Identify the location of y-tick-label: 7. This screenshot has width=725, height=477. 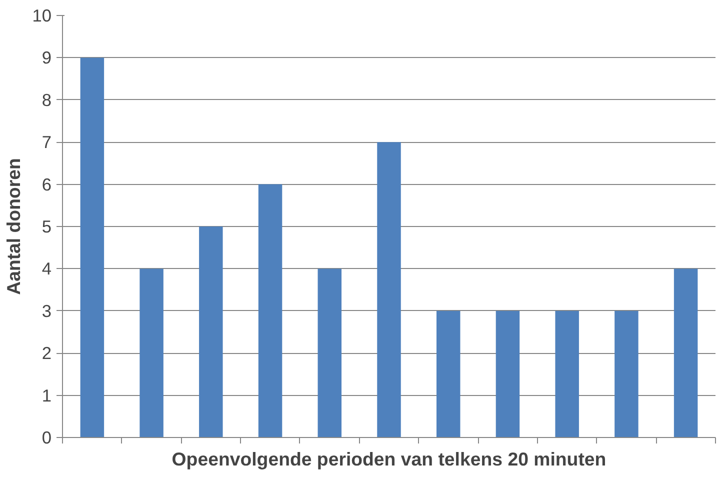
(47, 142).